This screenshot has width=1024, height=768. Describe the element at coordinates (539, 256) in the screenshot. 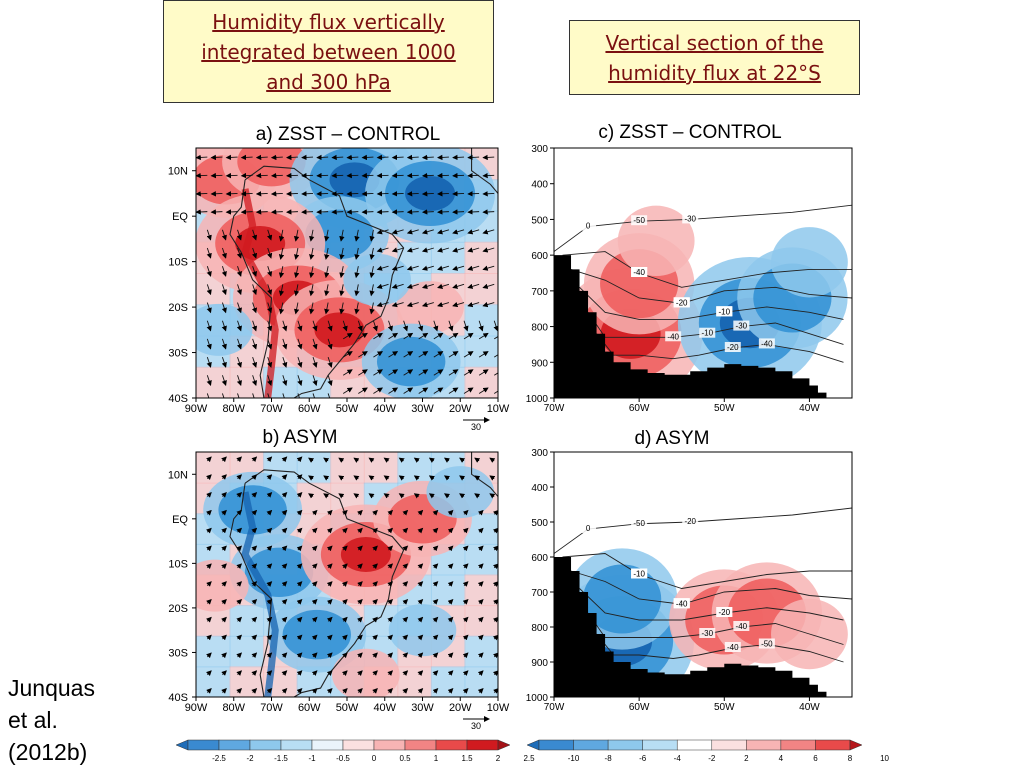

I see `y-tick-label: 600` at that location.